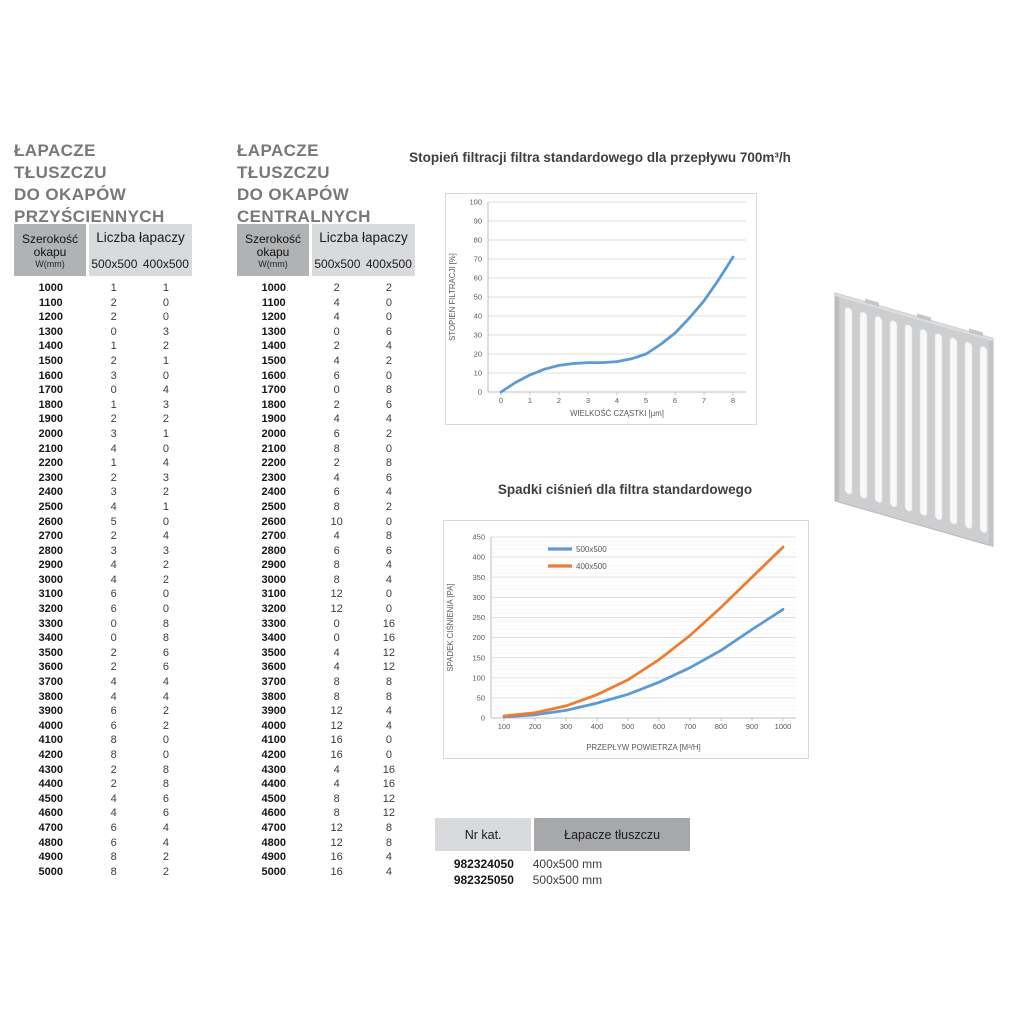  What do you see at coordinates (50, 288) in the screenshot?
I see `hood-width-value: 1000` at bounding box center [50, 288].